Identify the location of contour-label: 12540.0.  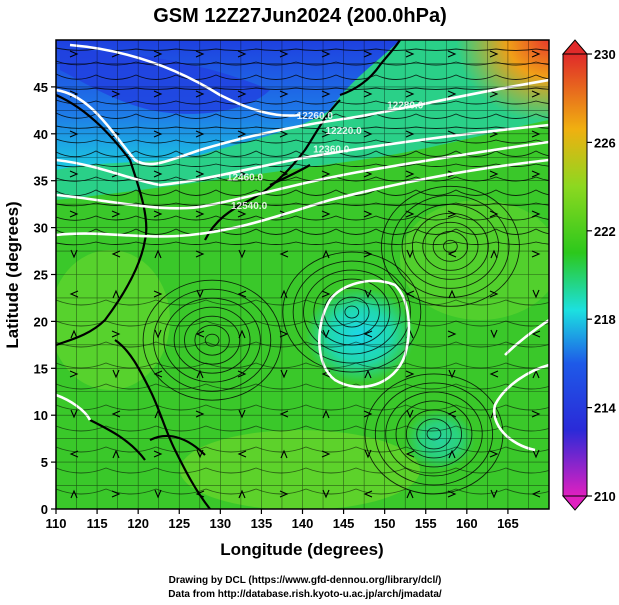
(249, 206).